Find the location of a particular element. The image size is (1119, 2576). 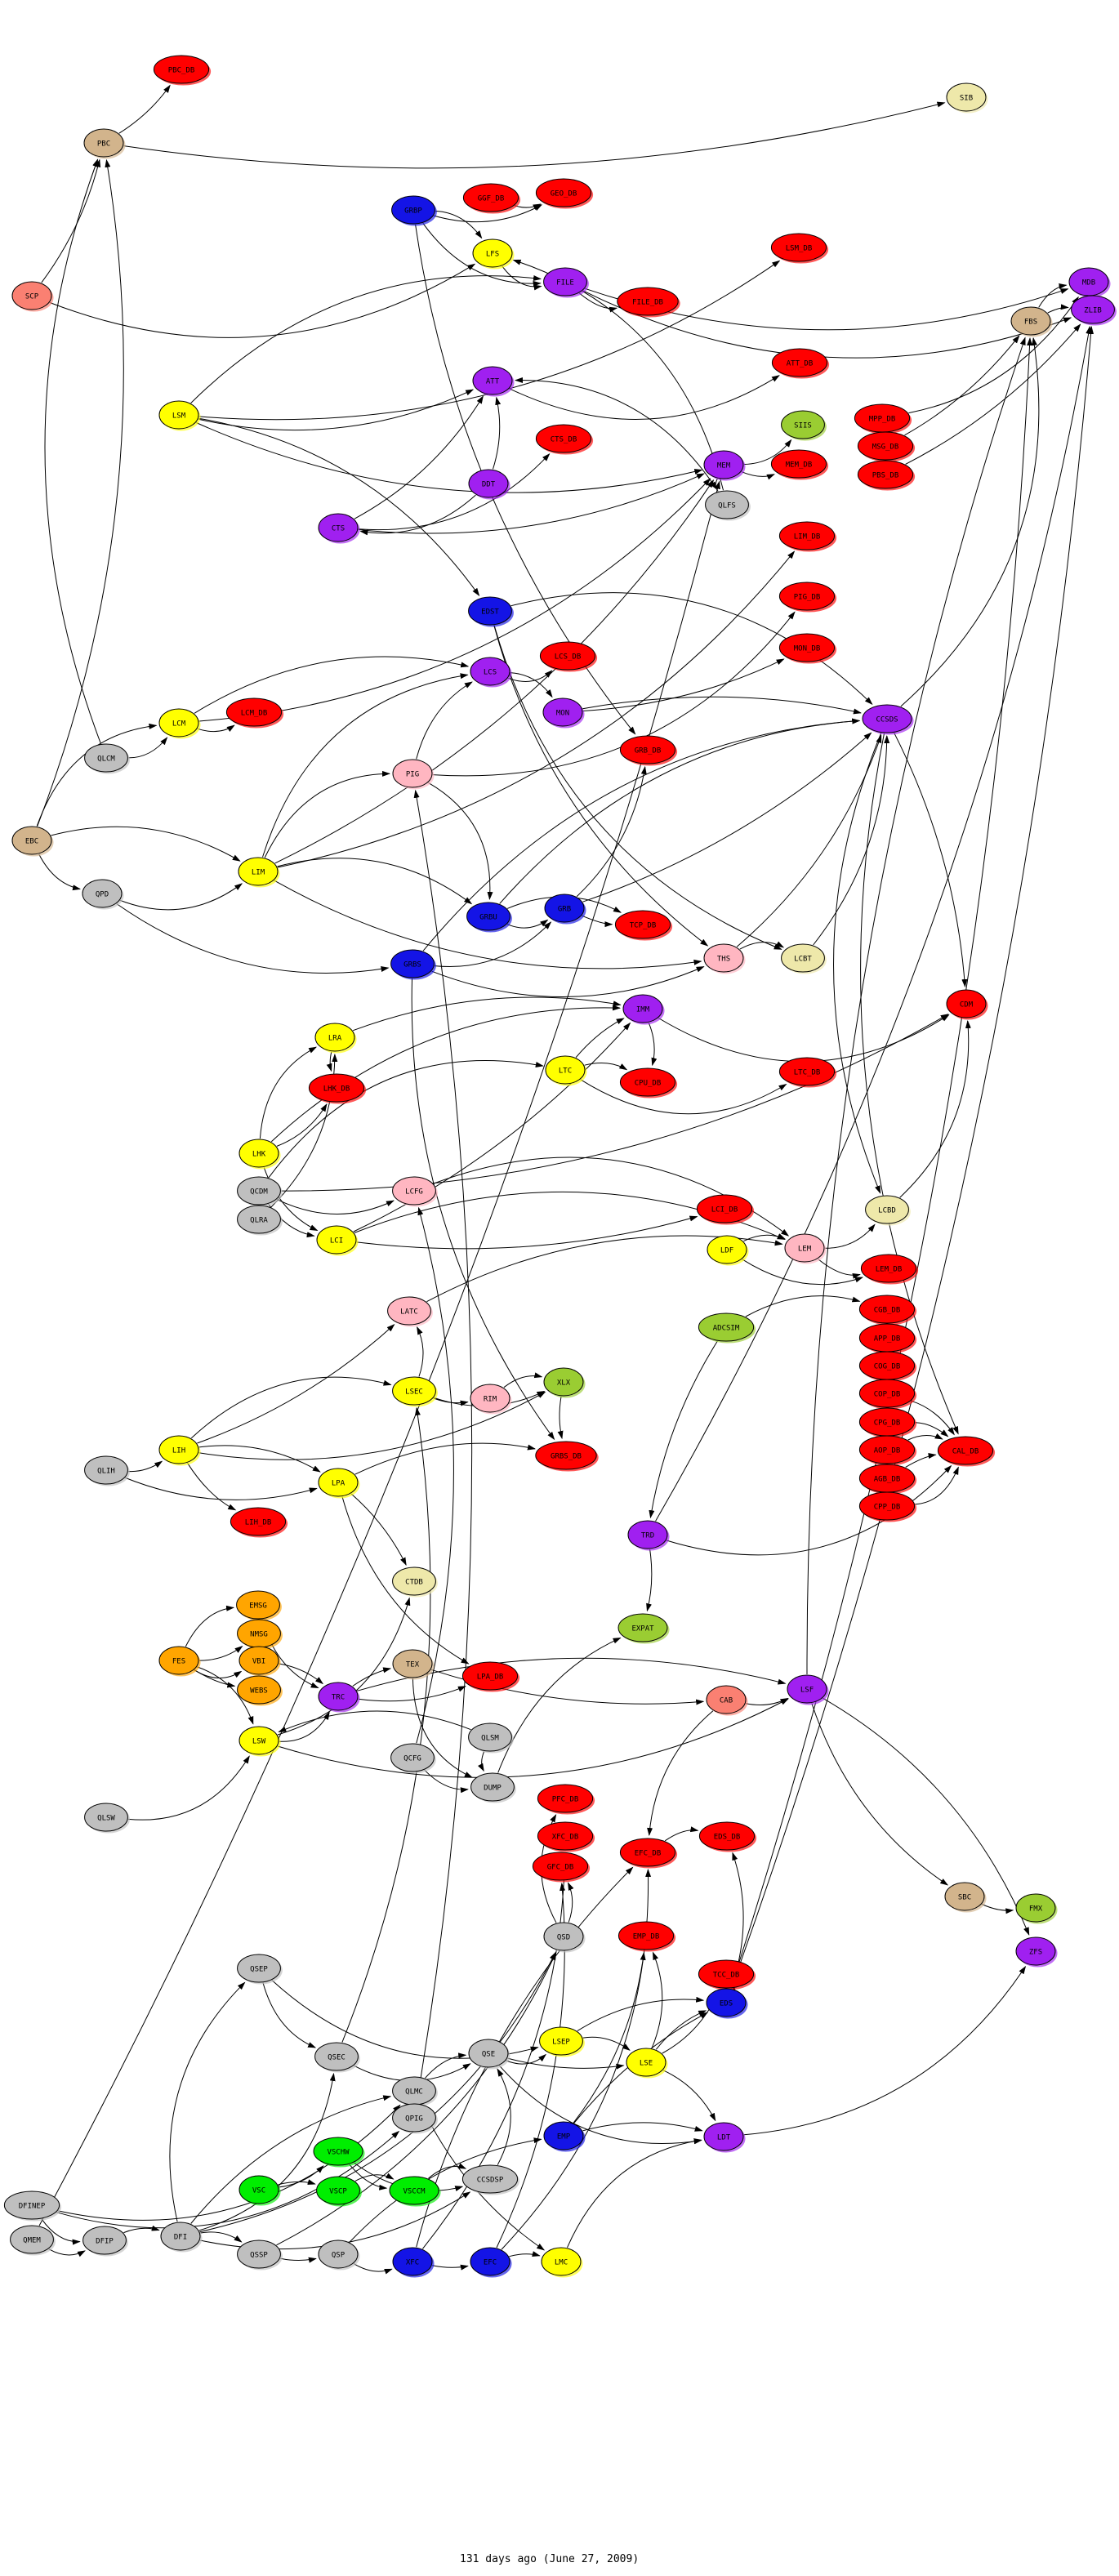

node-ZFS: ZFS is located at coordinates (1036, 1952).